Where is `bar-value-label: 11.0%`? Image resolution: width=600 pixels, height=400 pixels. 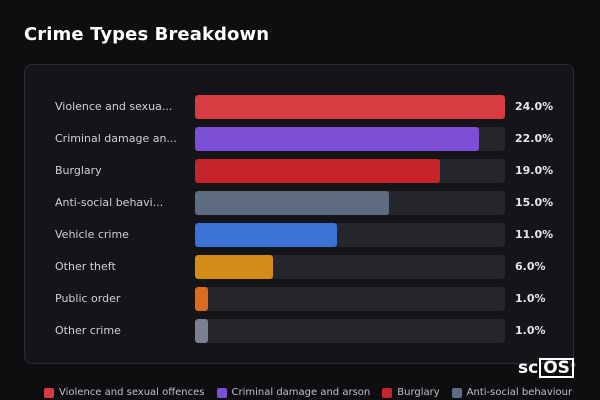
bar-value-label: 11.0% is located at coordinates (534, 234).